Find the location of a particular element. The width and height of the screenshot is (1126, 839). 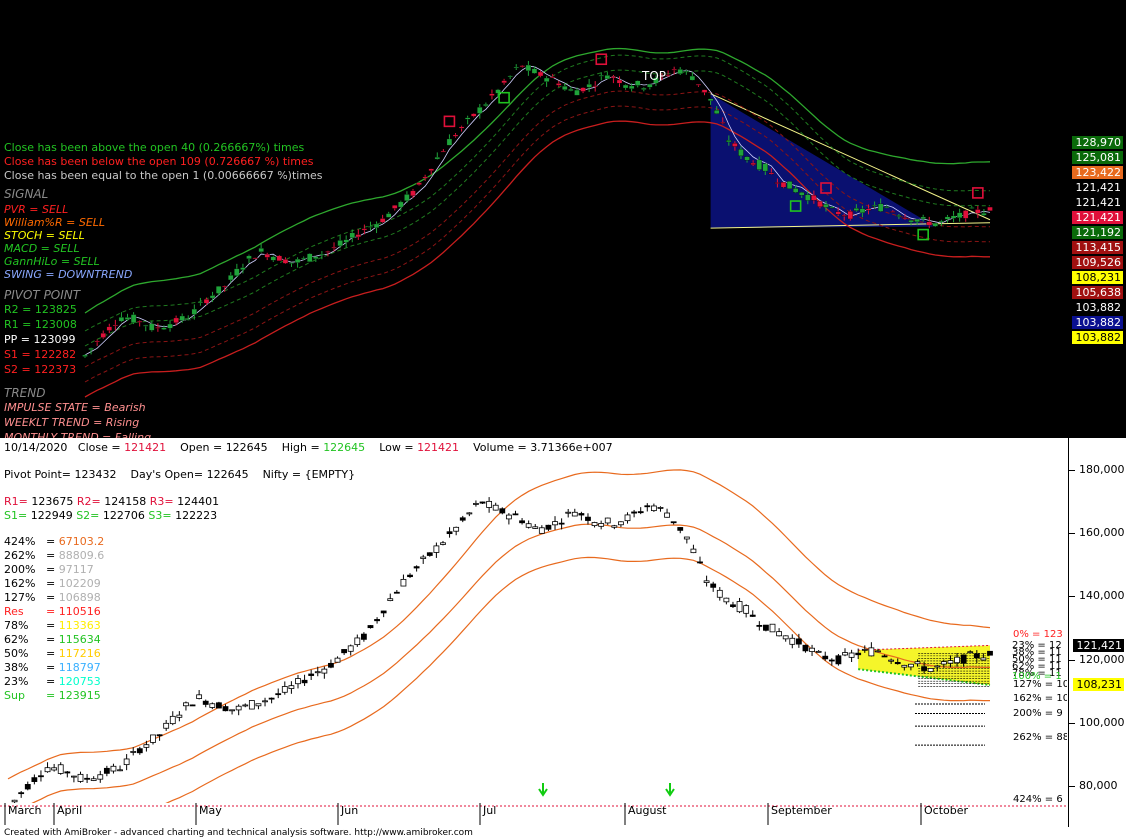

s1-value: 122949 is located at coordinates (51, 515).